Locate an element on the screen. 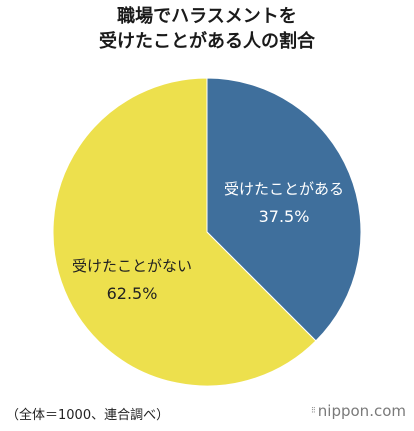 The image size is (414, 431). source-footnote: （全体＝1000、連合調べ） is located at coordinates (88, 415).